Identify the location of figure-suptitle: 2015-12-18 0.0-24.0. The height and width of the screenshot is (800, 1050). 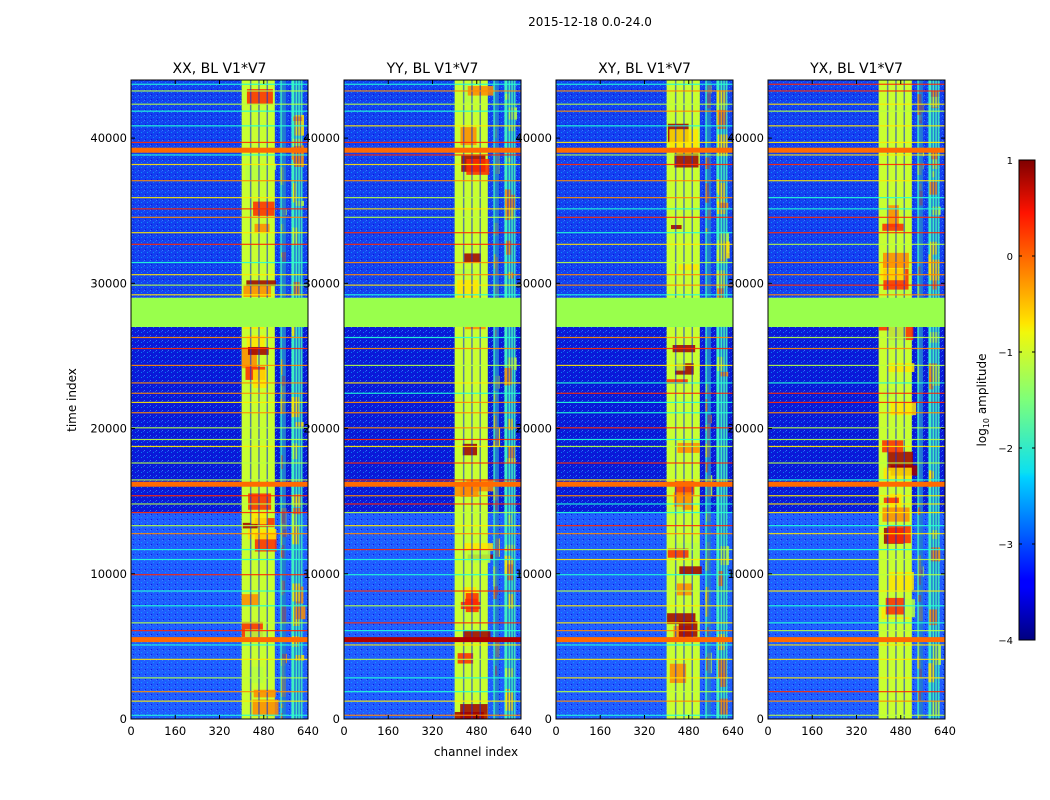
(590, 22).